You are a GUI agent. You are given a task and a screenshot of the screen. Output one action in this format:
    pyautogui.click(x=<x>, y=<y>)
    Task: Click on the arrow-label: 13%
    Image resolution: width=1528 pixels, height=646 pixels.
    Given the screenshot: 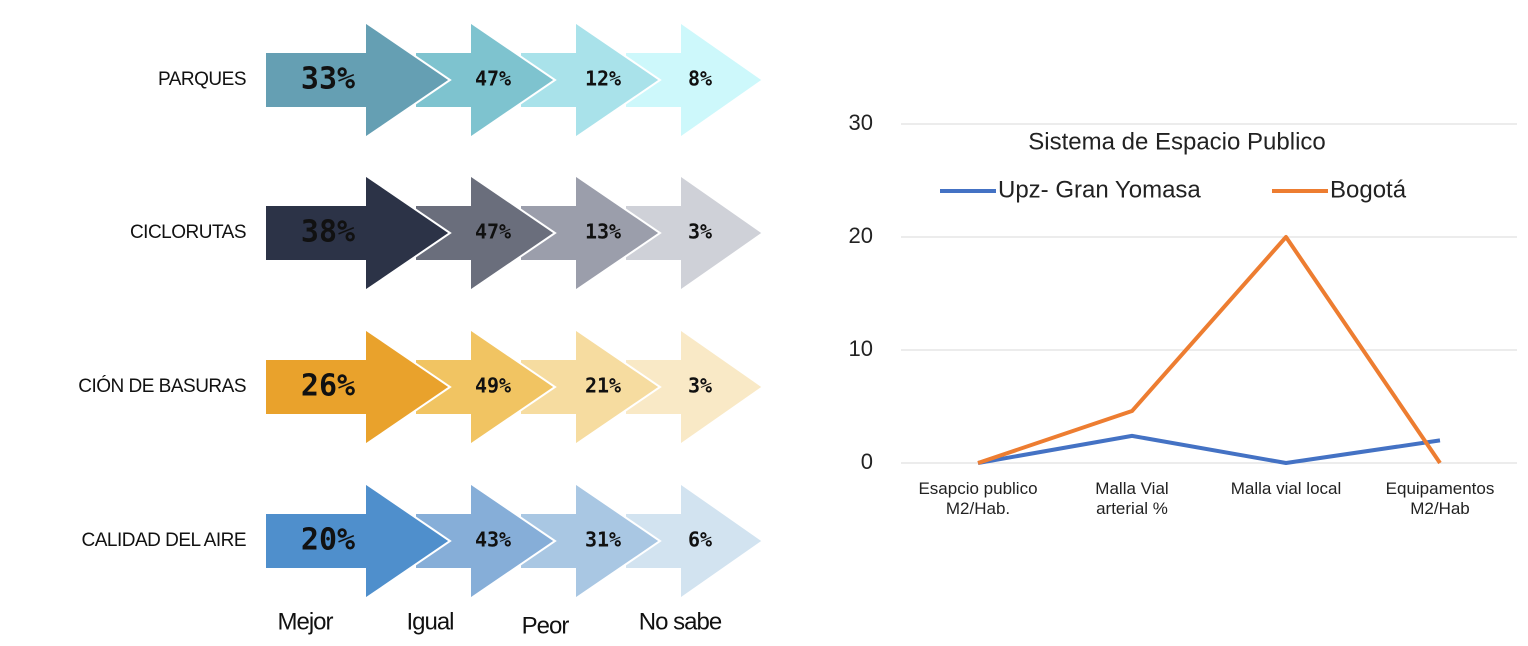 What is the action you would take?
    pyautogui.click(x=603, y=232)
    